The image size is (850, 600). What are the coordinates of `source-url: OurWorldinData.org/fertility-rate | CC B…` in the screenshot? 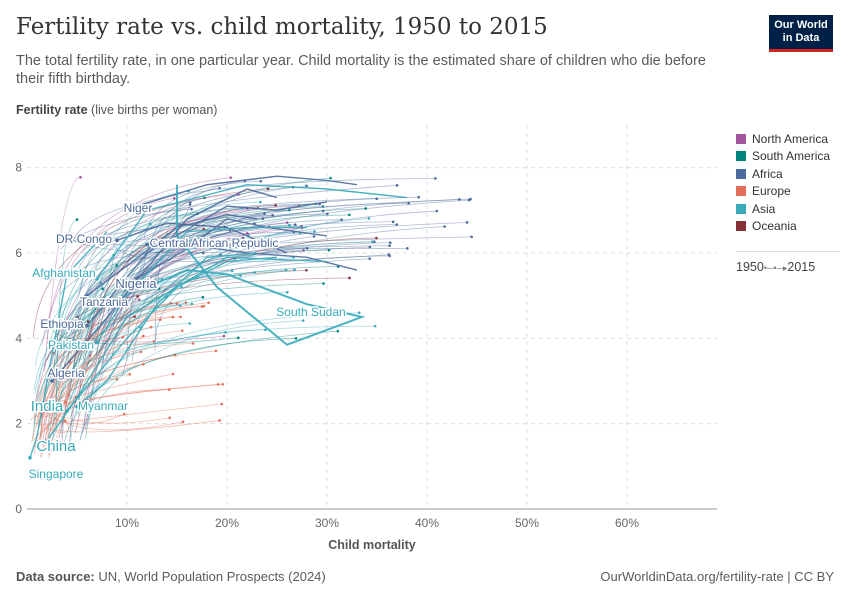 It's located at (717, 576).